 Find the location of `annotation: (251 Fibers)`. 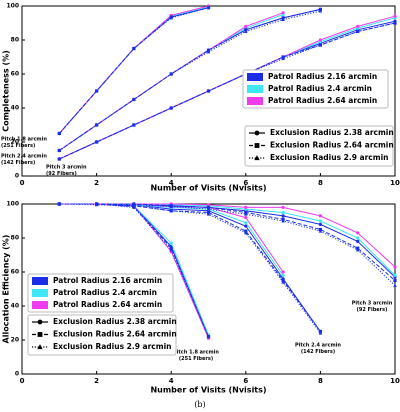

annotation: (251 Fibers) is located at coordinates (196, 359).